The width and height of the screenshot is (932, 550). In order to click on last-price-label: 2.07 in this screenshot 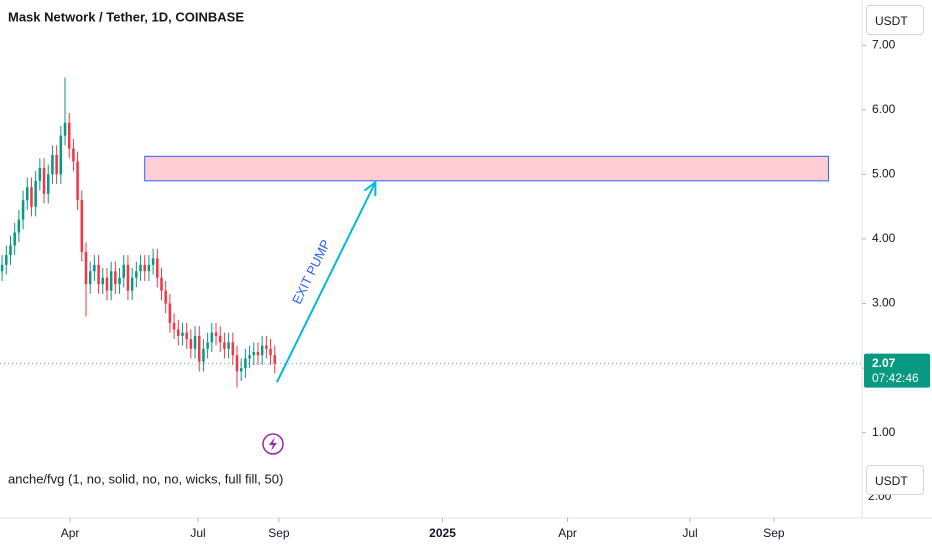, I will do `click(884, 363)`.